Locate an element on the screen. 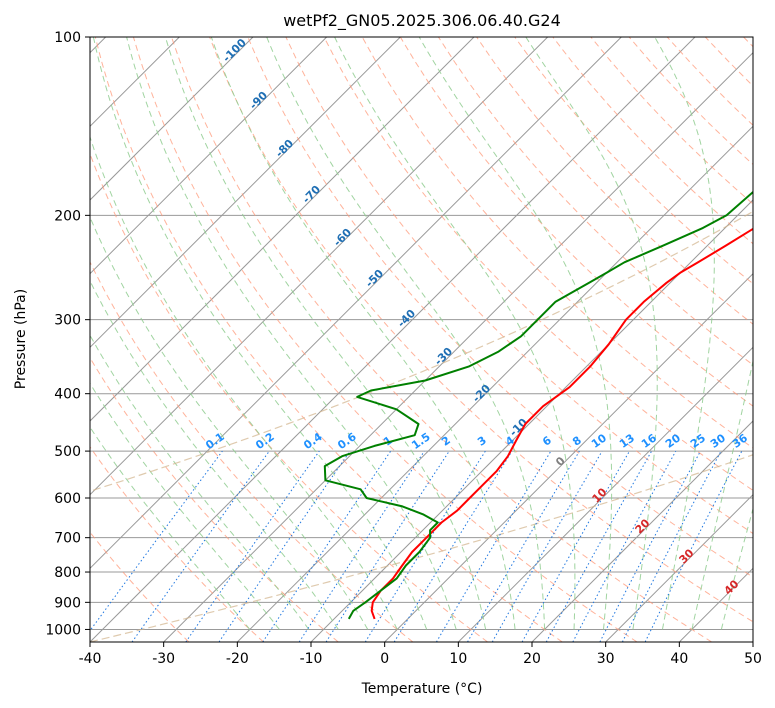  y-tick-label: 300 is located at coordinates (67, 321).